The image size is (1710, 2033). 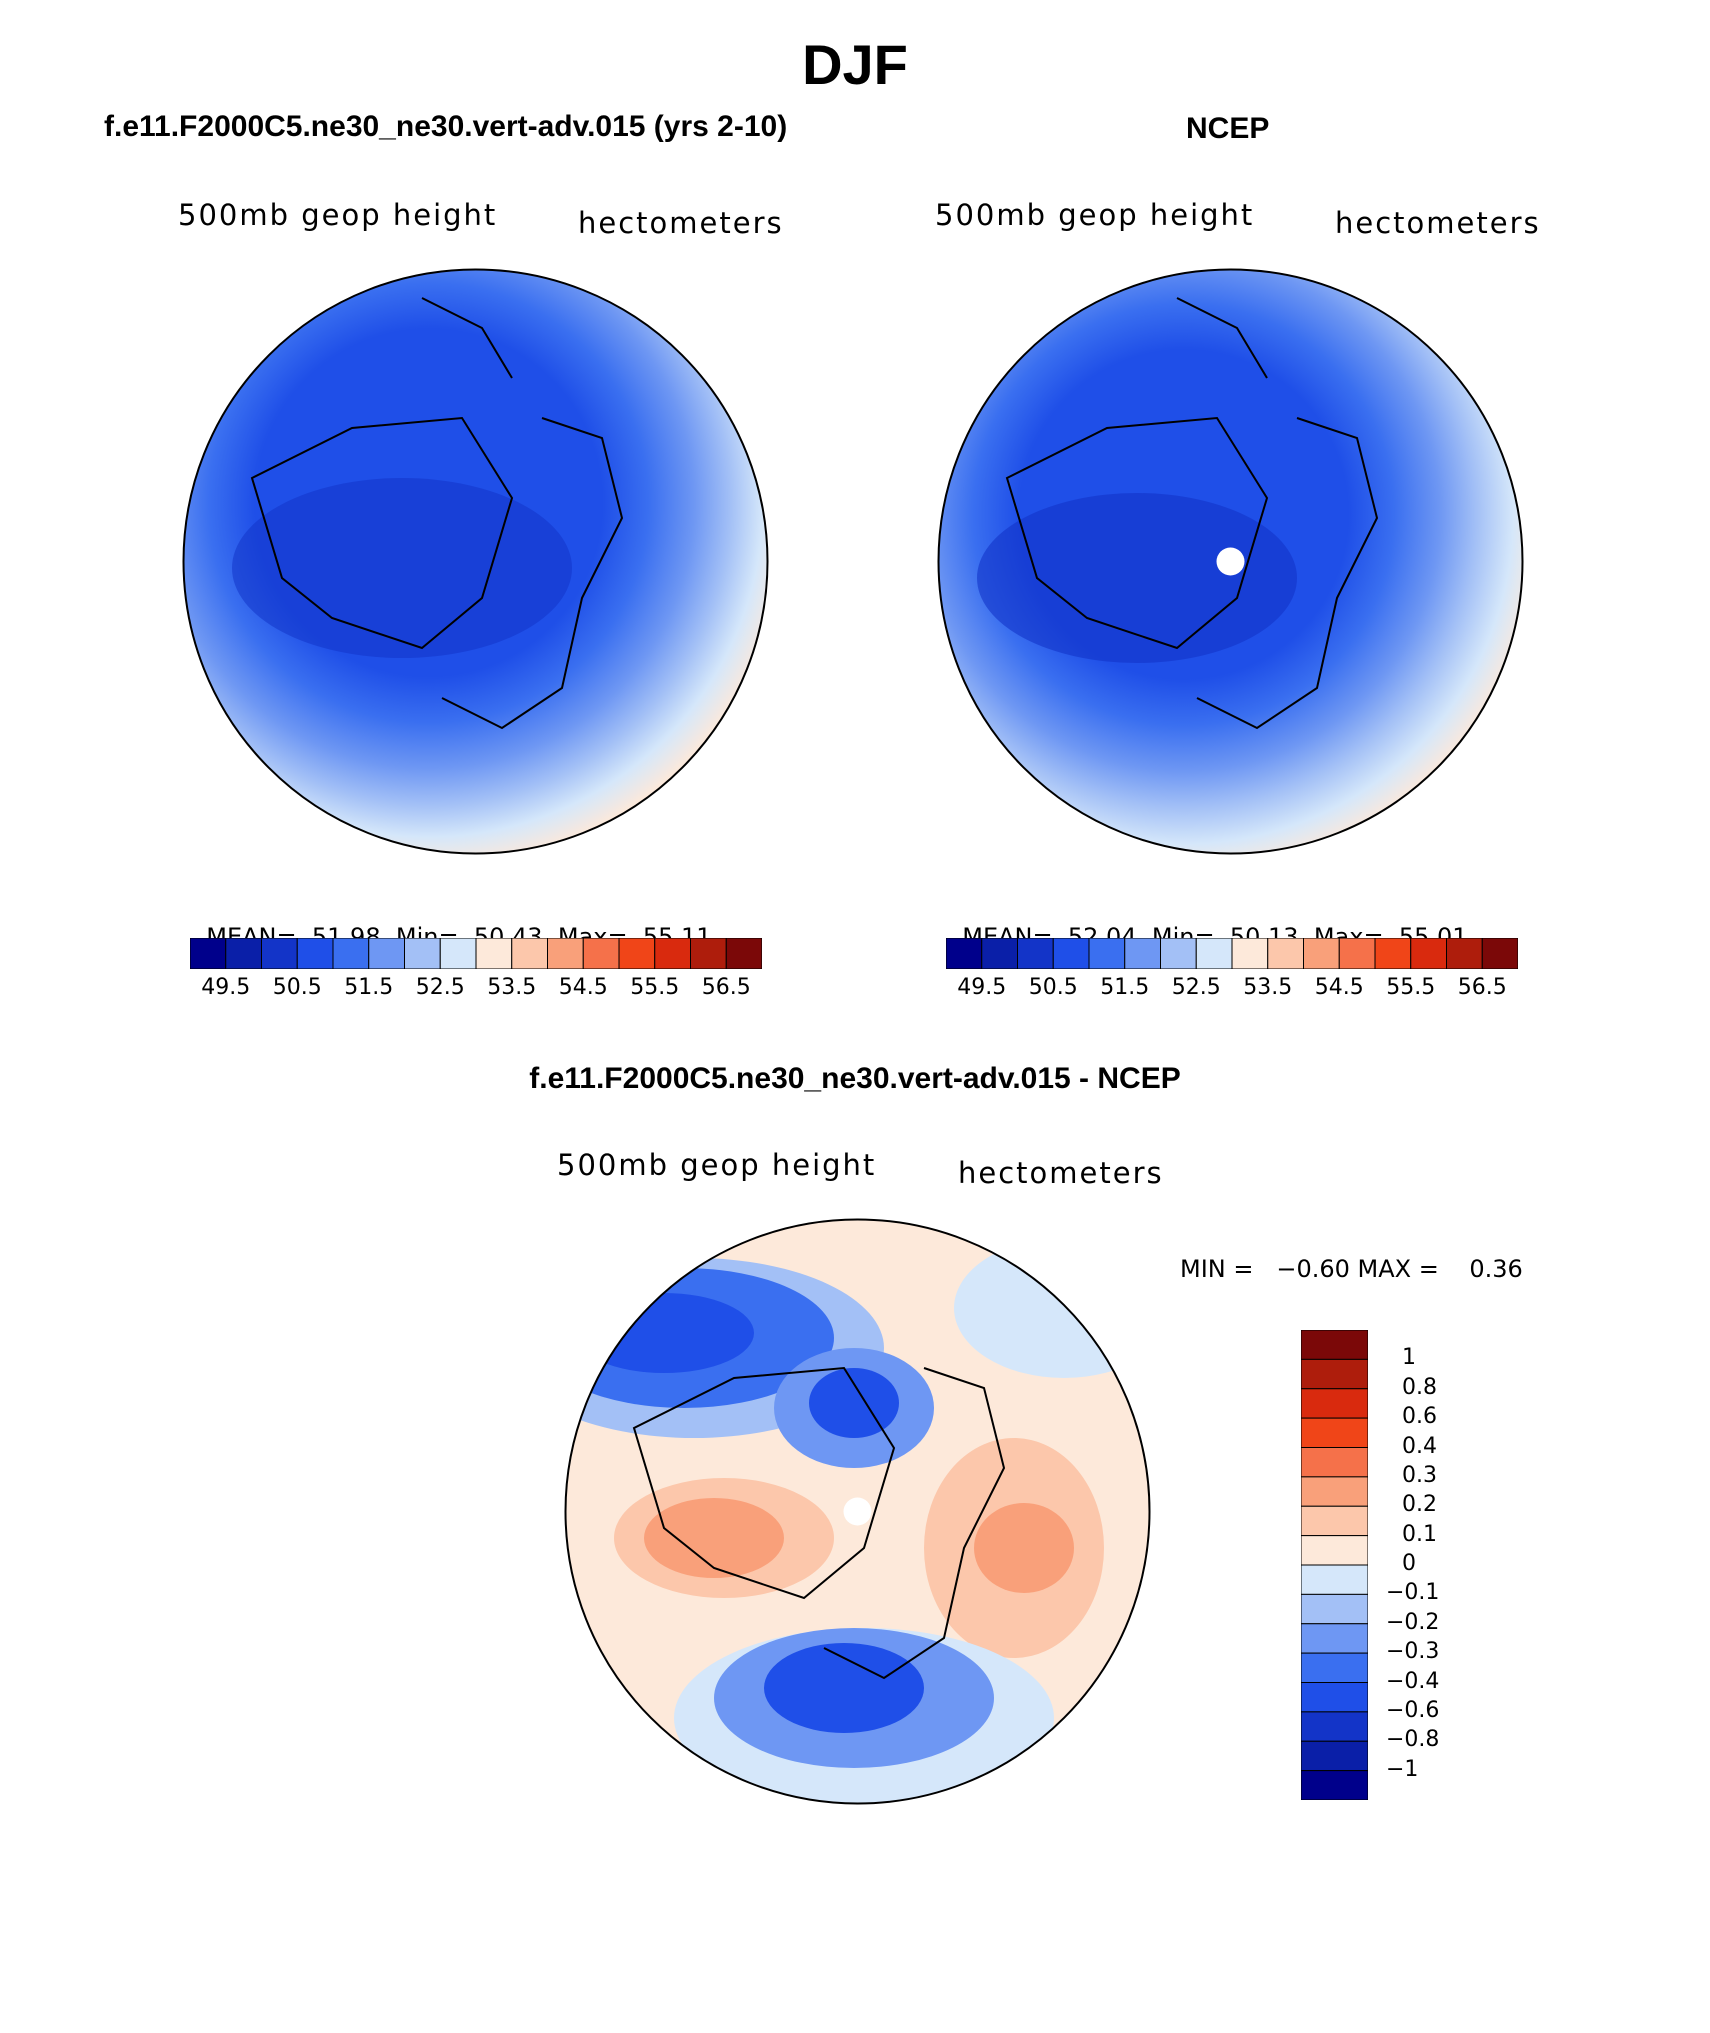 I want to click on colorbar-tick-label: −0.6, so click(x=1413, y=1710).